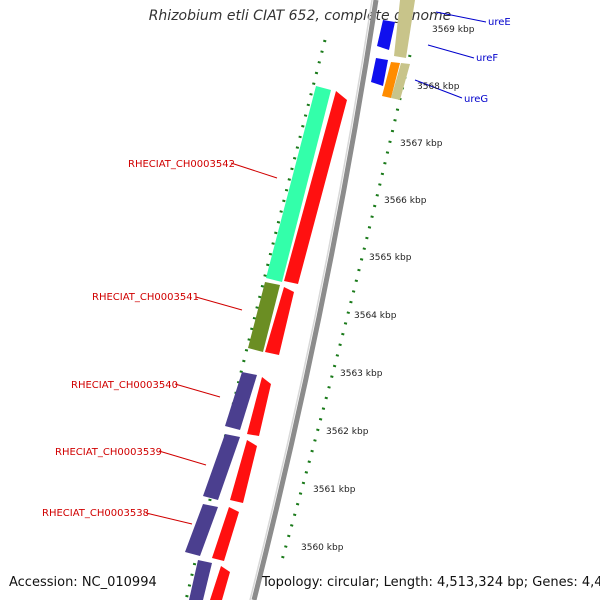  I want to click on leader-line-ureg, so click(438, 89).